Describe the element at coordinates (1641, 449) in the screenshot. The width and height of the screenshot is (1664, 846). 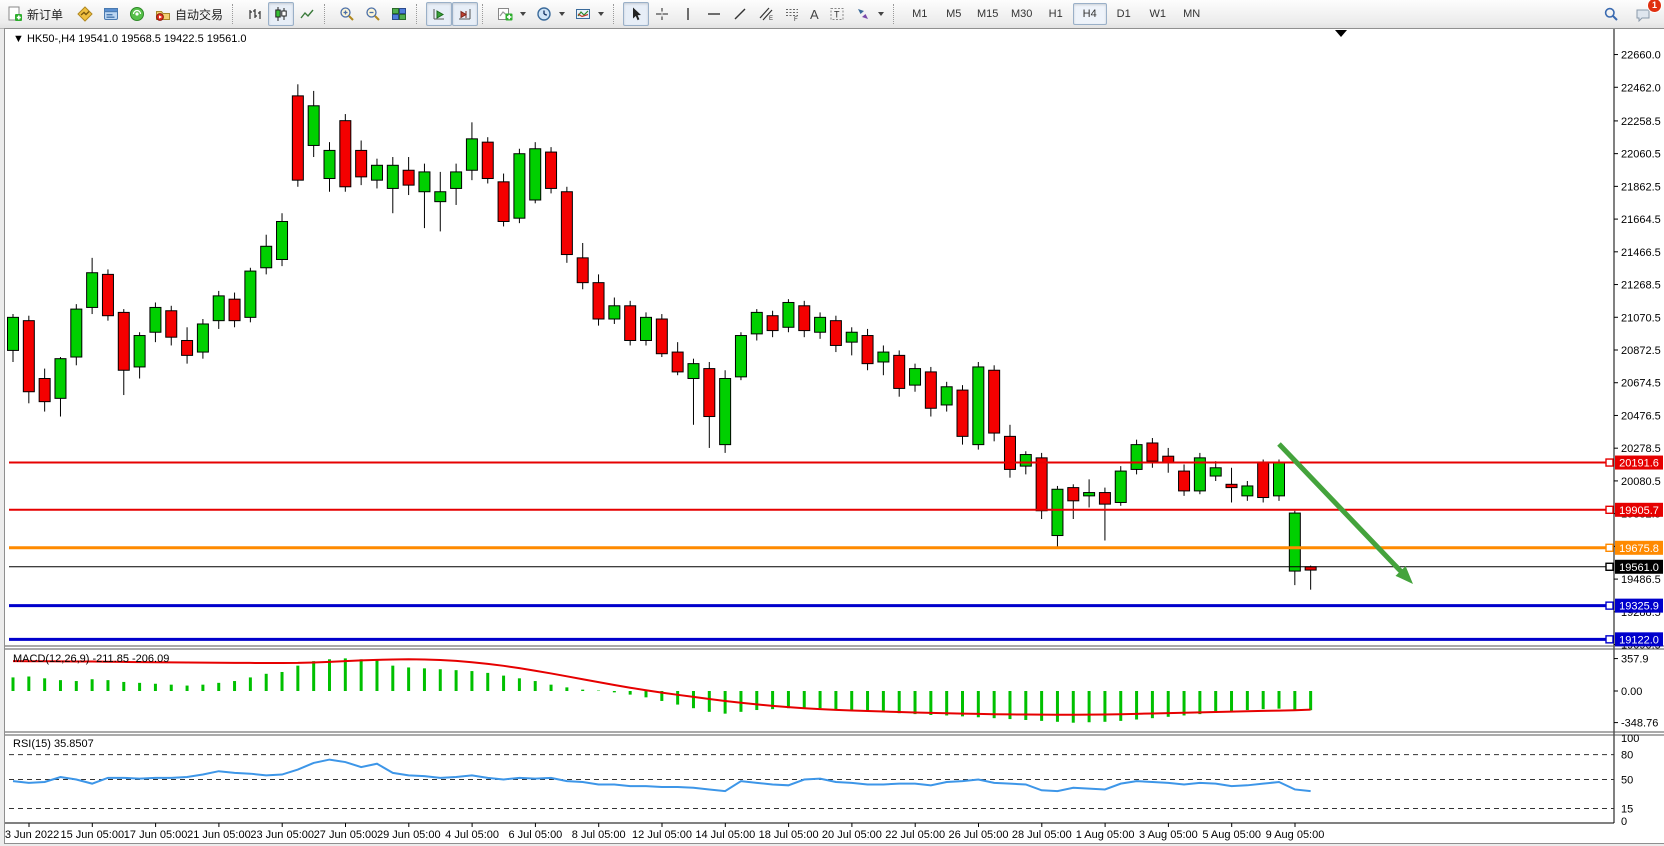
I see `price-tick-label: 20278.5` at that location.